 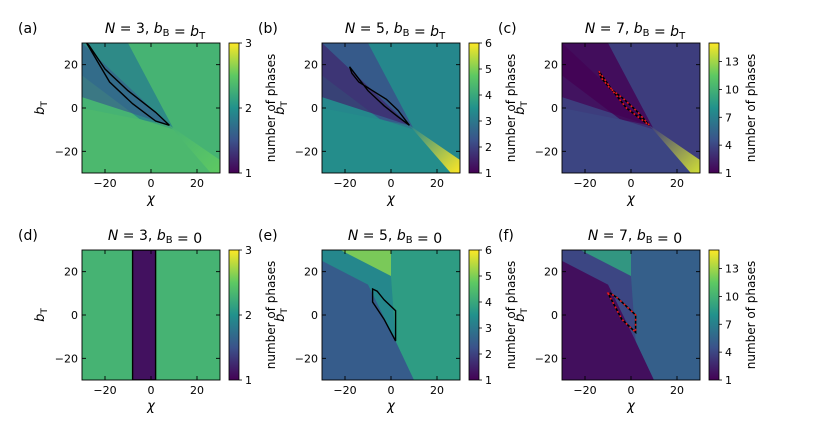 I want to click on panel-title: N = 5, bB = 0, so click(x=395, y=237).